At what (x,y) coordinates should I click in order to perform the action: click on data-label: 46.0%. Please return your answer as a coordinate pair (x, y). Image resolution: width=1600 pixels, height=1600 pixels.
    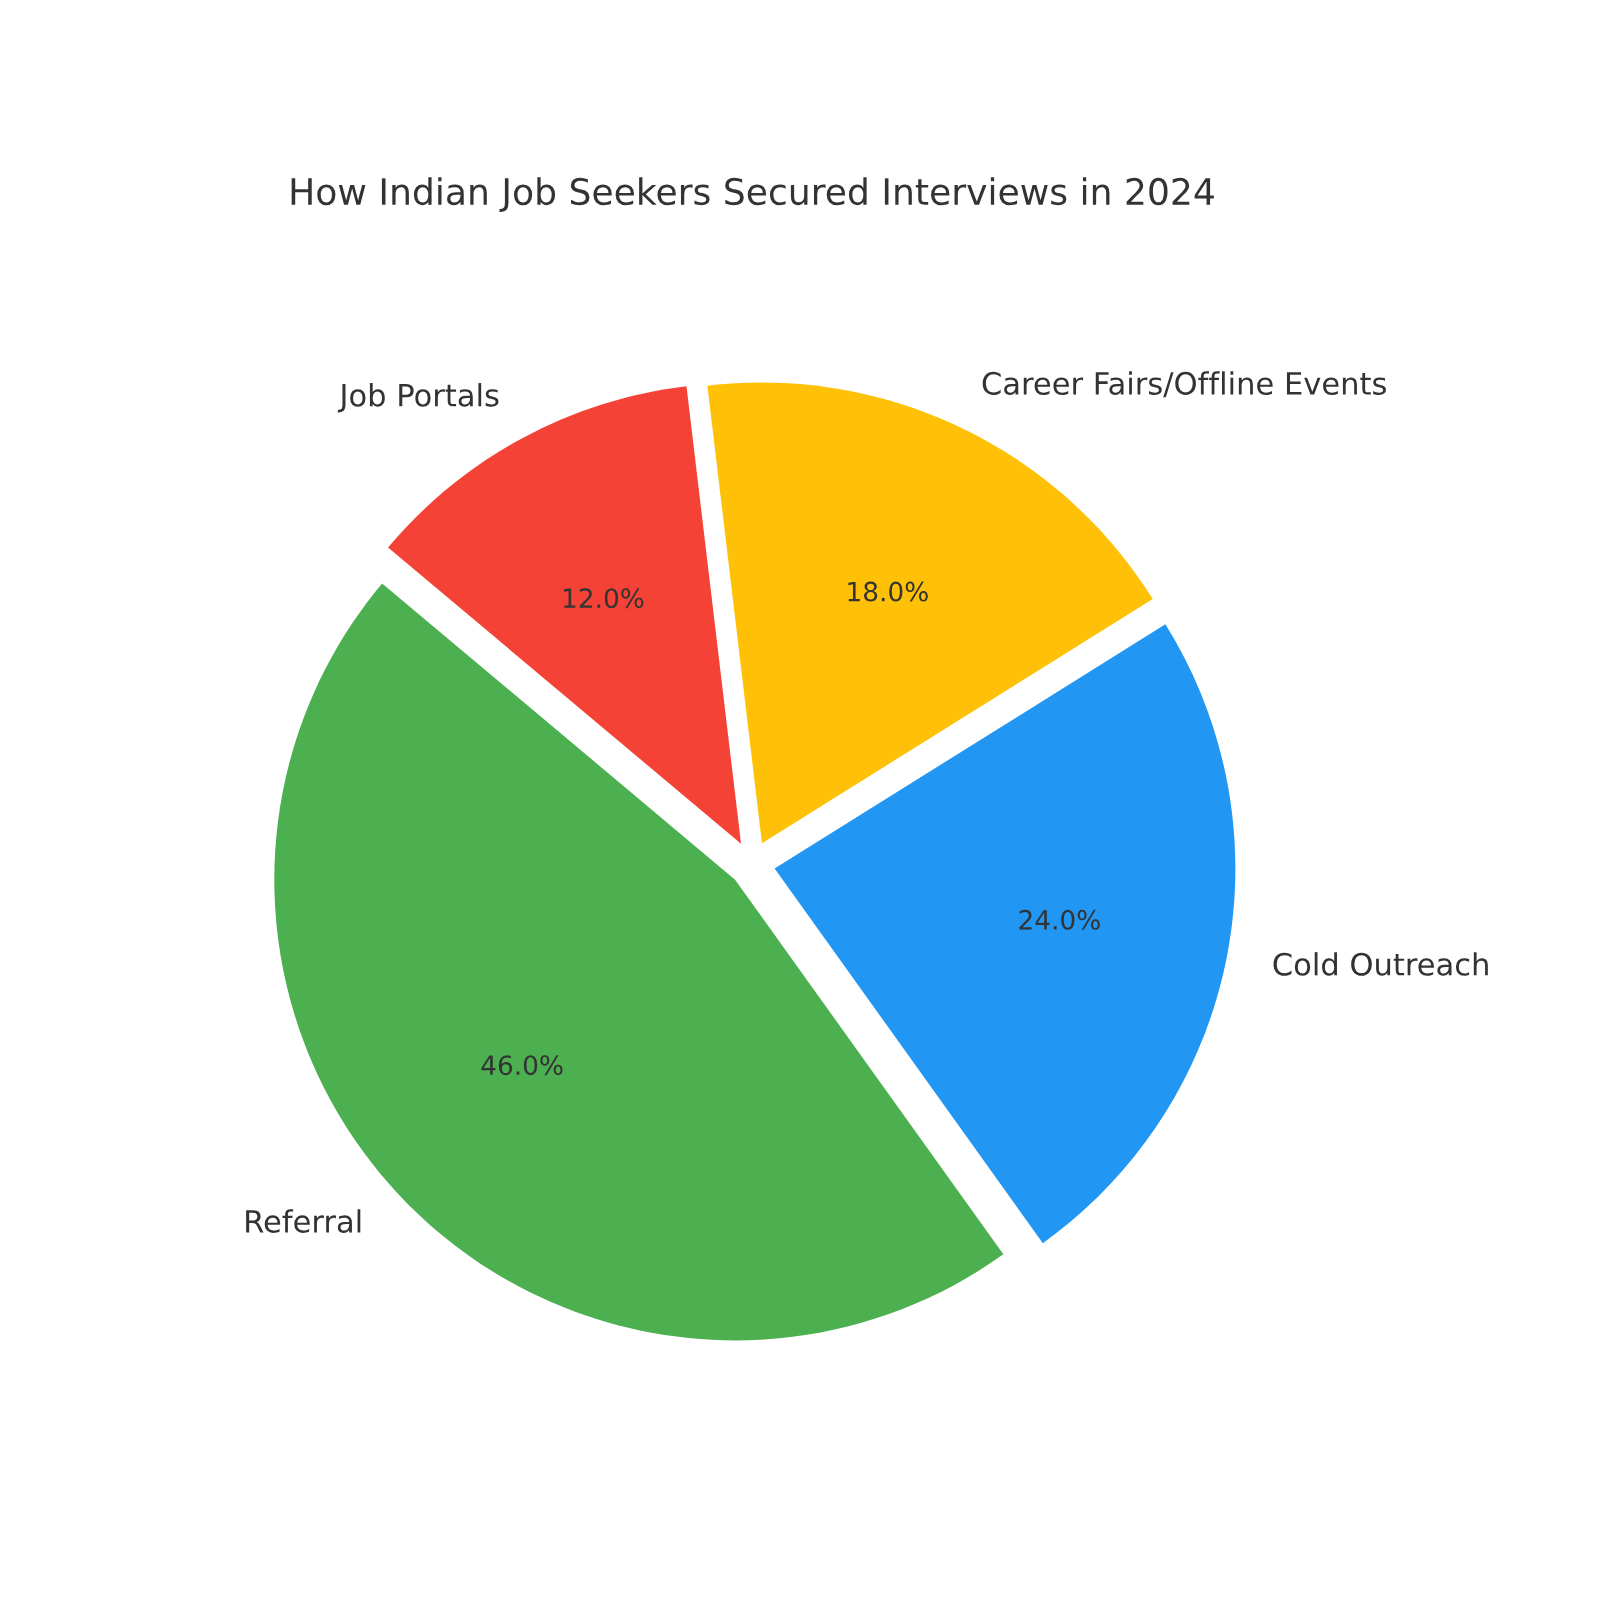
    Looking at the image, I should click on (522, 1065).